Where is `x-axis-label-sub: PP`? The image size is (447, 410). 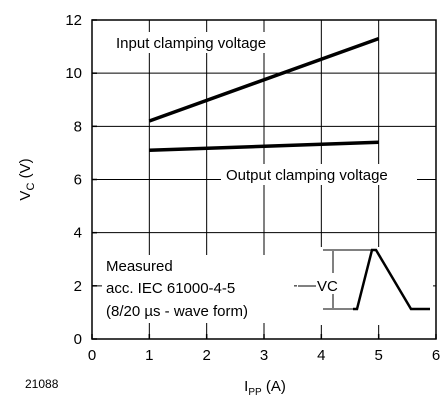
x-axis-label-sub: PP is located at coordinates (255, 392).